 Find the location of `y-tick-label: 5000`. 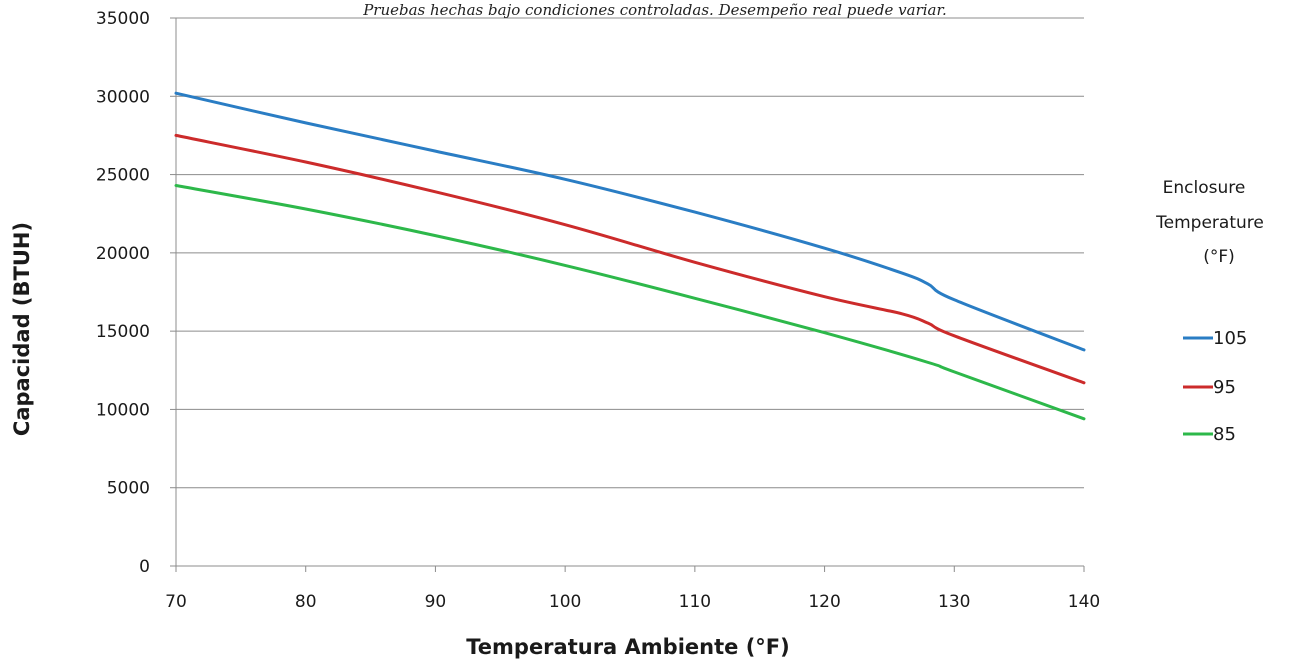

y-tick-label: 5000 is located at coordinates (128, 489).